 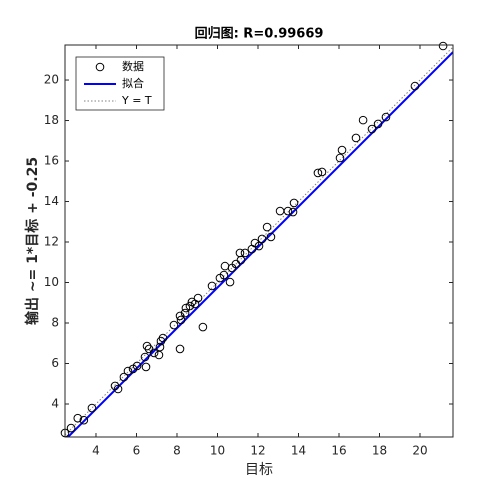 I want to click on x-tick-label: 18, so click(x=379, y=451).